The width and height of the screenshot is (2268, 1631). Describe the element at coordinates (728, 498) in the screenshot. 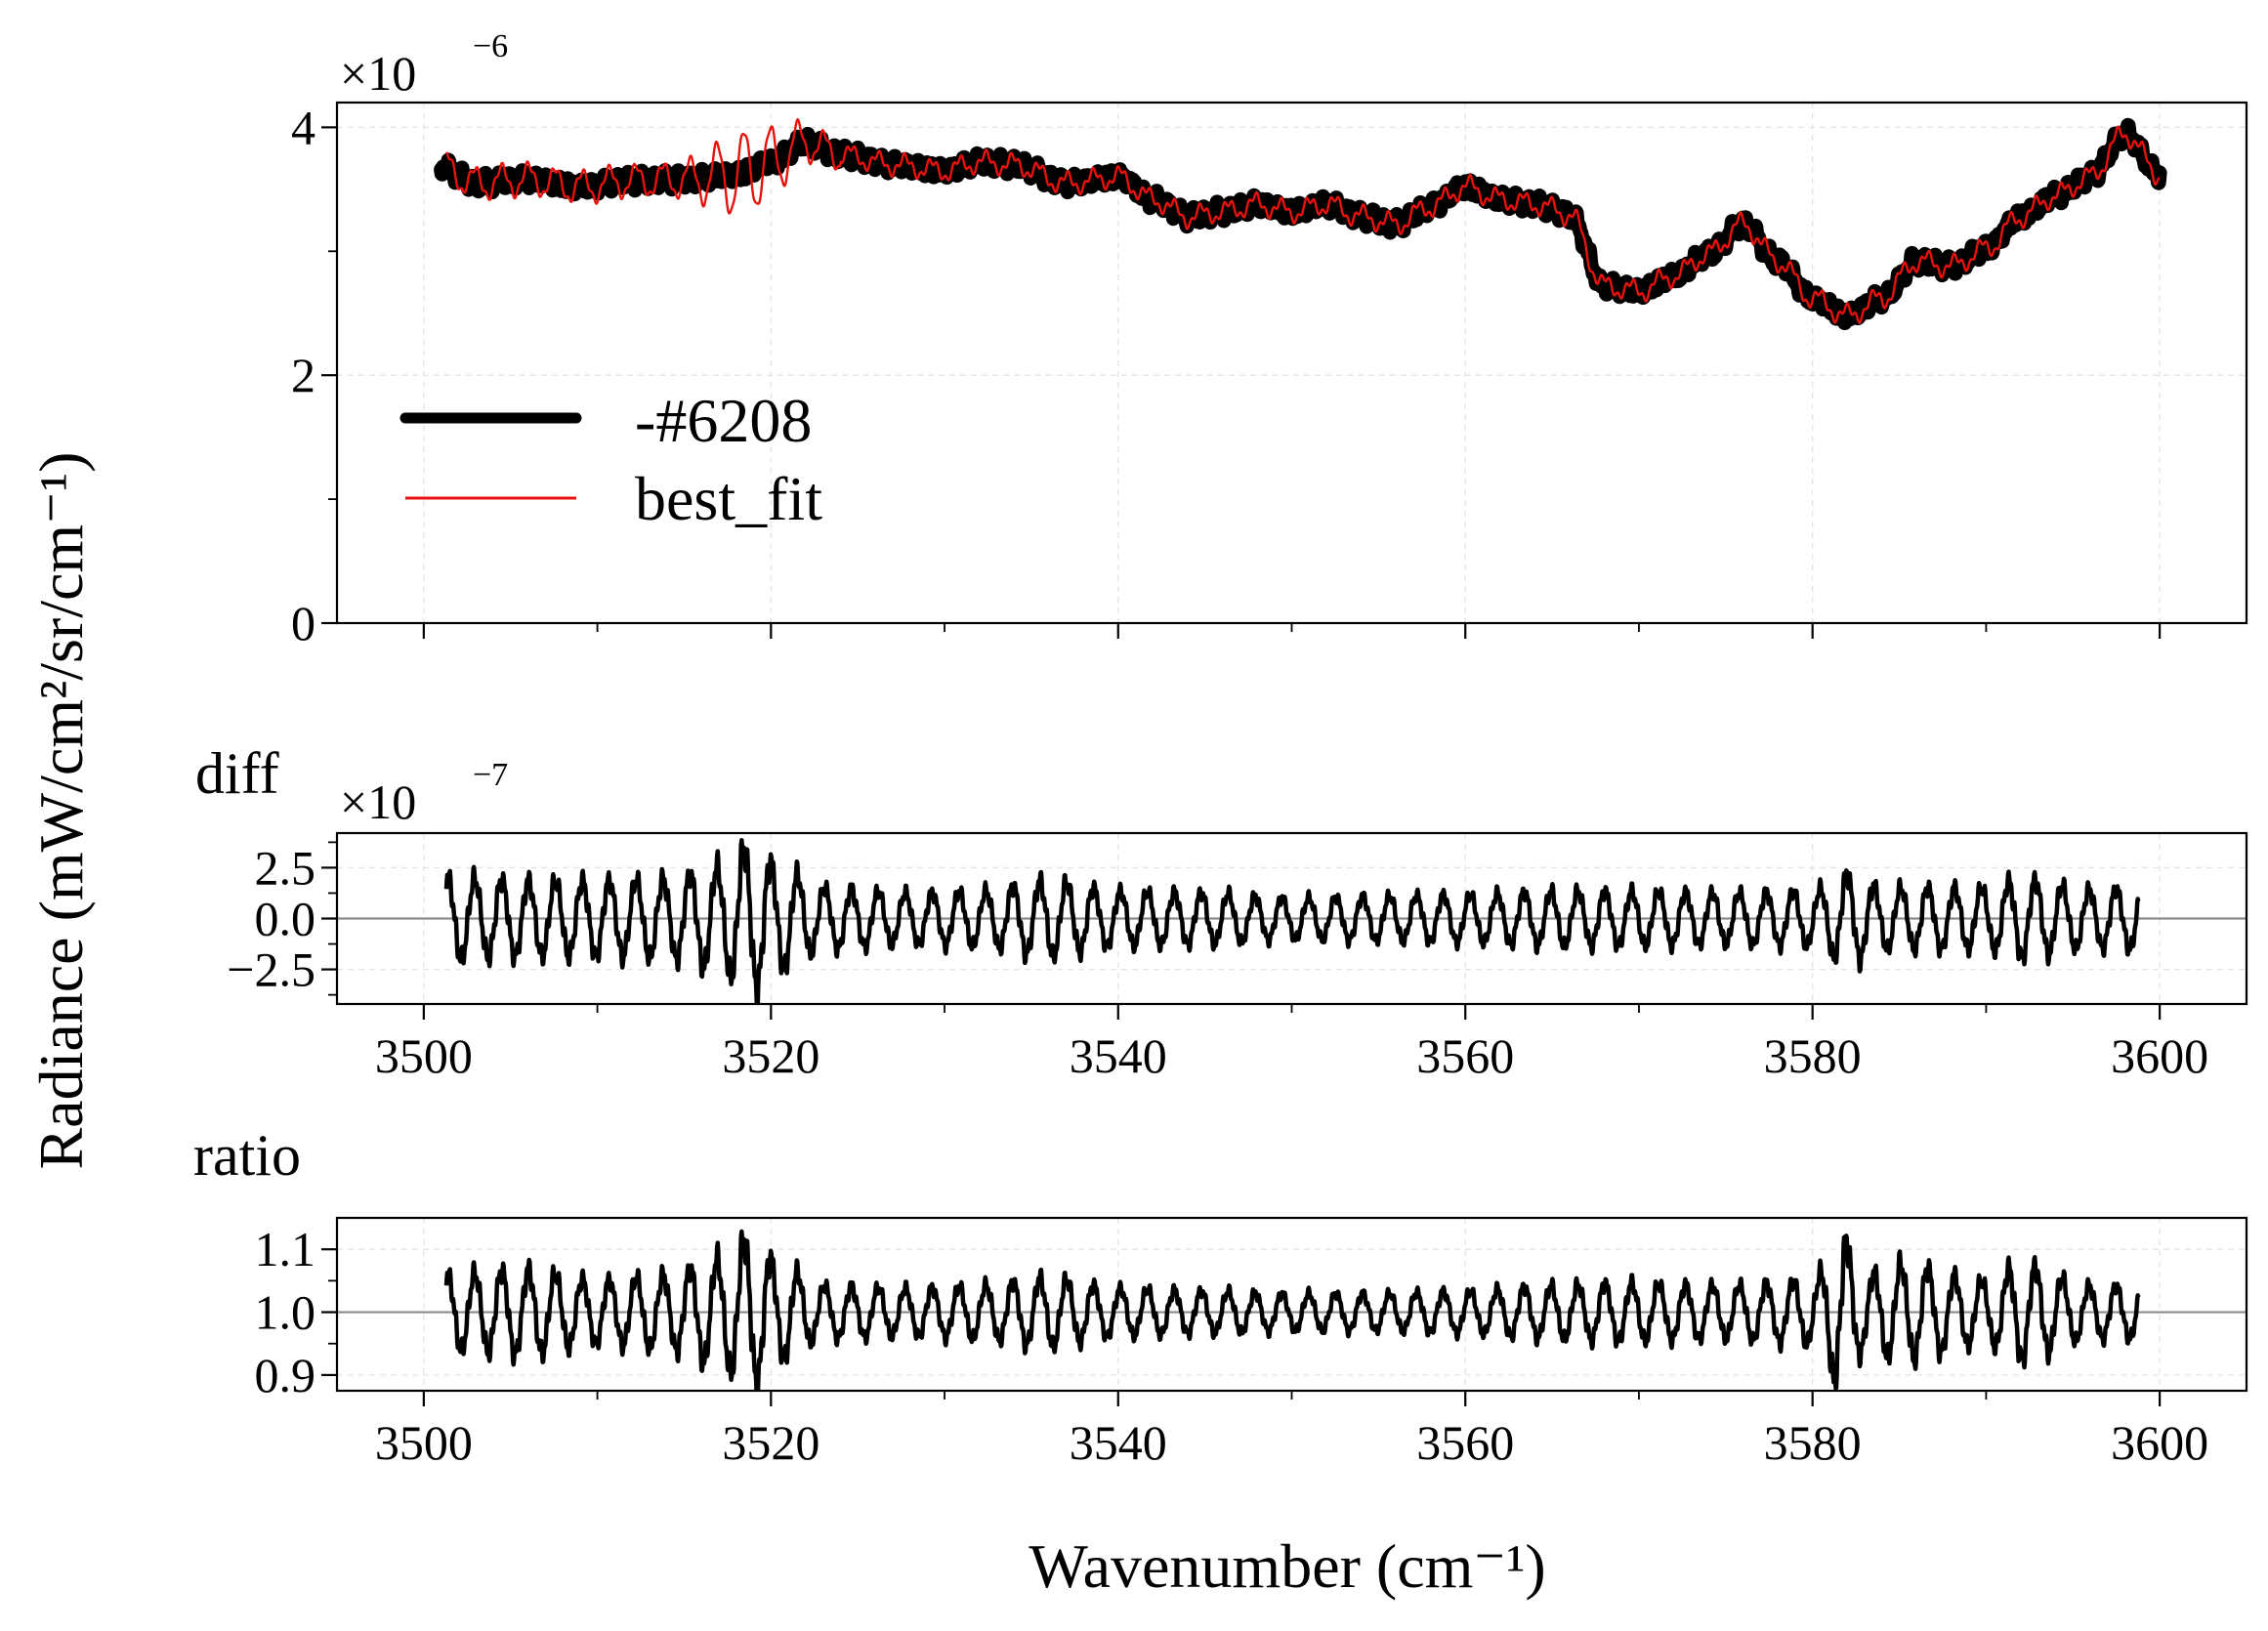

I see `legend-label-fit: best_fit` at that location.